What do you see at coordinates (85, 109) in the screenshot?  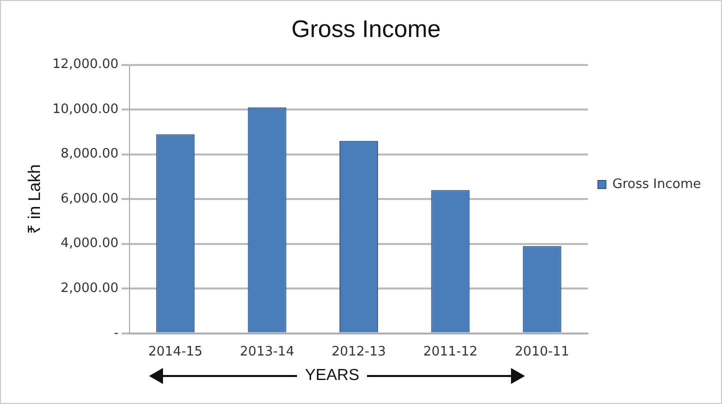 I see `y-tick-label: 10,000.00` at bounding box center [85, 109].